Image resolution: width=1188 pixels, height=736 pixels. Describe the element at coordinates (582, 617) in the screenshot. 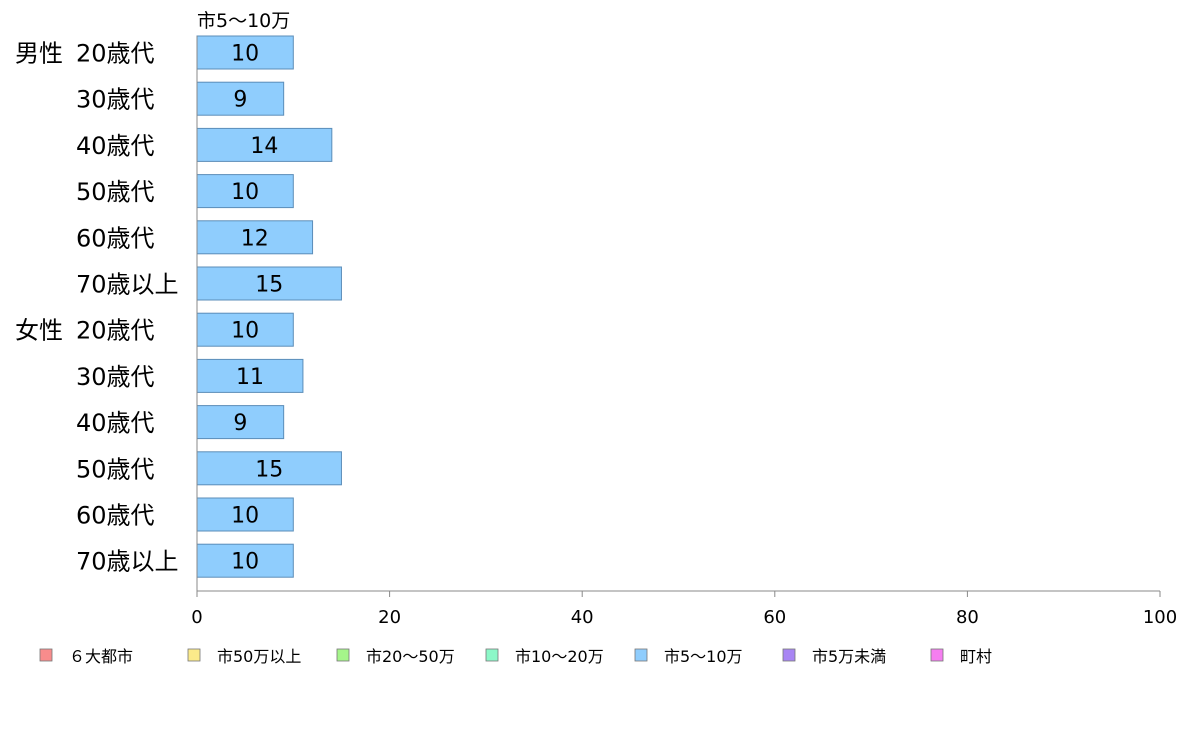

I see `x-tick-label: 40` at that location.